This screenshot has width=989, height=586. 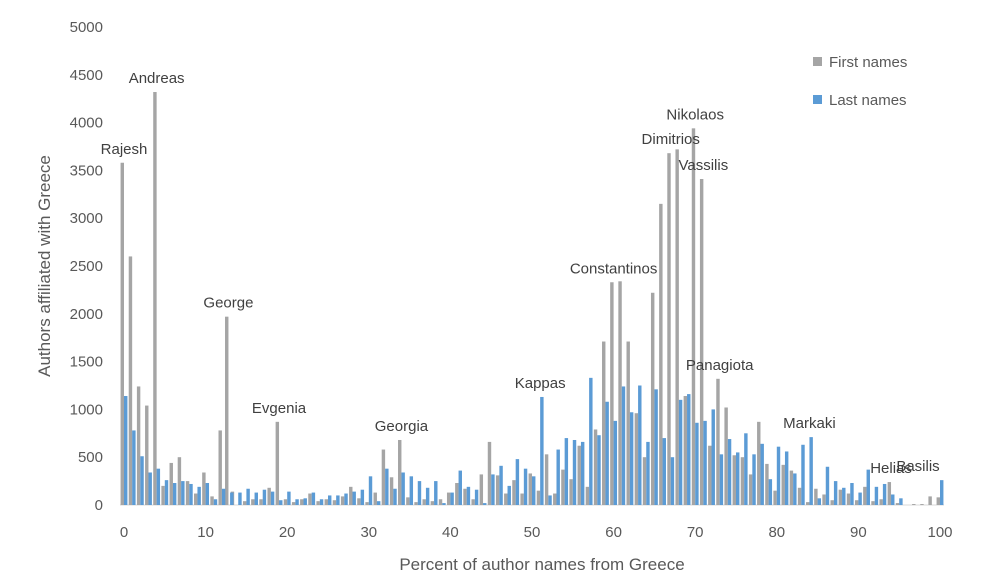 What do you see at coordinates (809, 423) in the screenshot?
I see `annotation-label: Markaki` at bounding box center [809, 423].